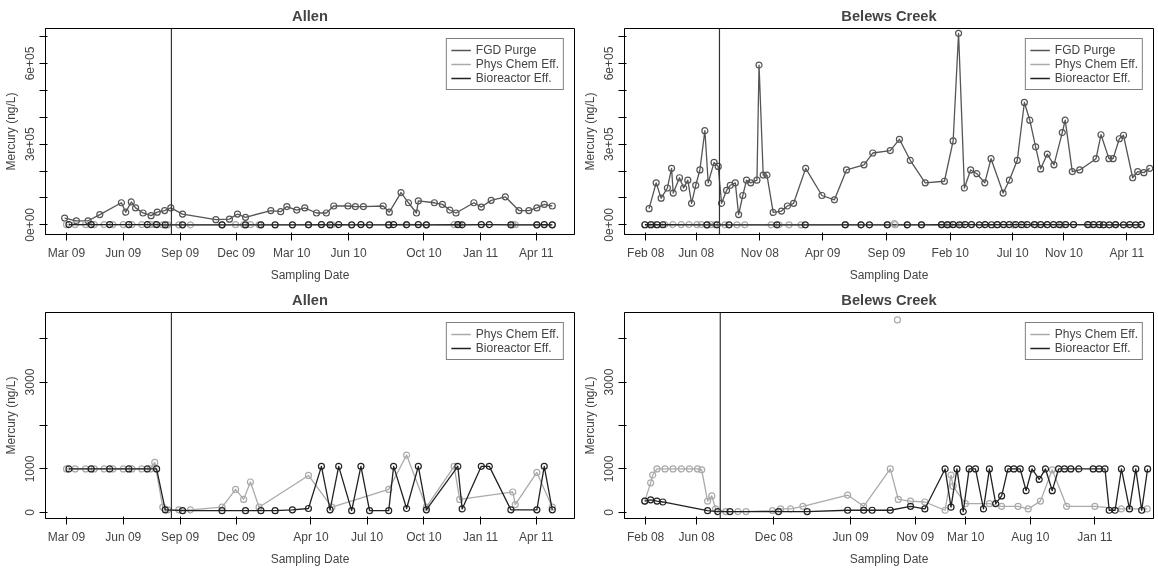  I want to click on x-tick-label: Nov 08, so click(760, 252).